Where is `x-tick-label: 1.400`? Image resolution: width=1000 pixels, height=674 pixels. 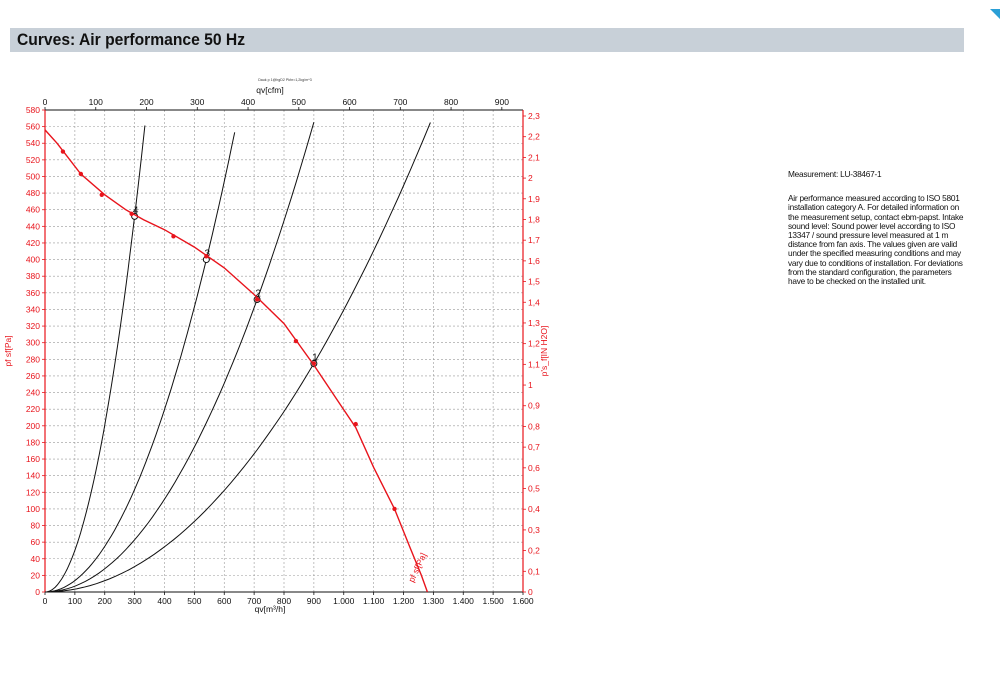
x-tick-label: 1.400 is located at coordinates (464, 601).